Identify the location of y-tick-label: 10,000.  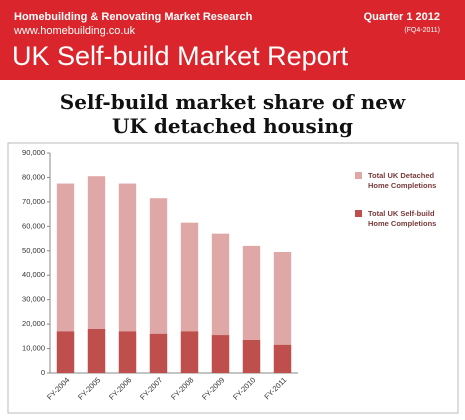
(33, 348).